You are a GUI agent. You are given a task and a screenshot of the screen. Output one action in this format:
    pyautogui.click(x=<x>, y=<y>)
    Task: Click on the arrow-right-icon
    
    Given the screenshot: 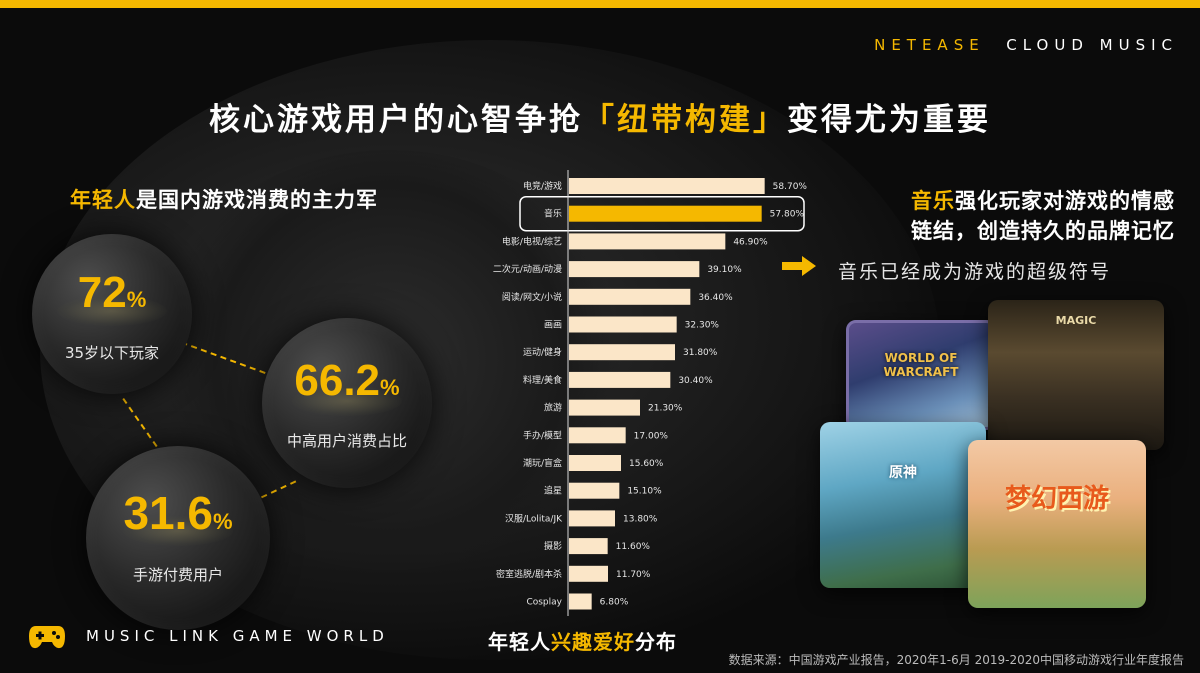 What is the action you would take?
    pyautogui.click(x=799, y=266)
    